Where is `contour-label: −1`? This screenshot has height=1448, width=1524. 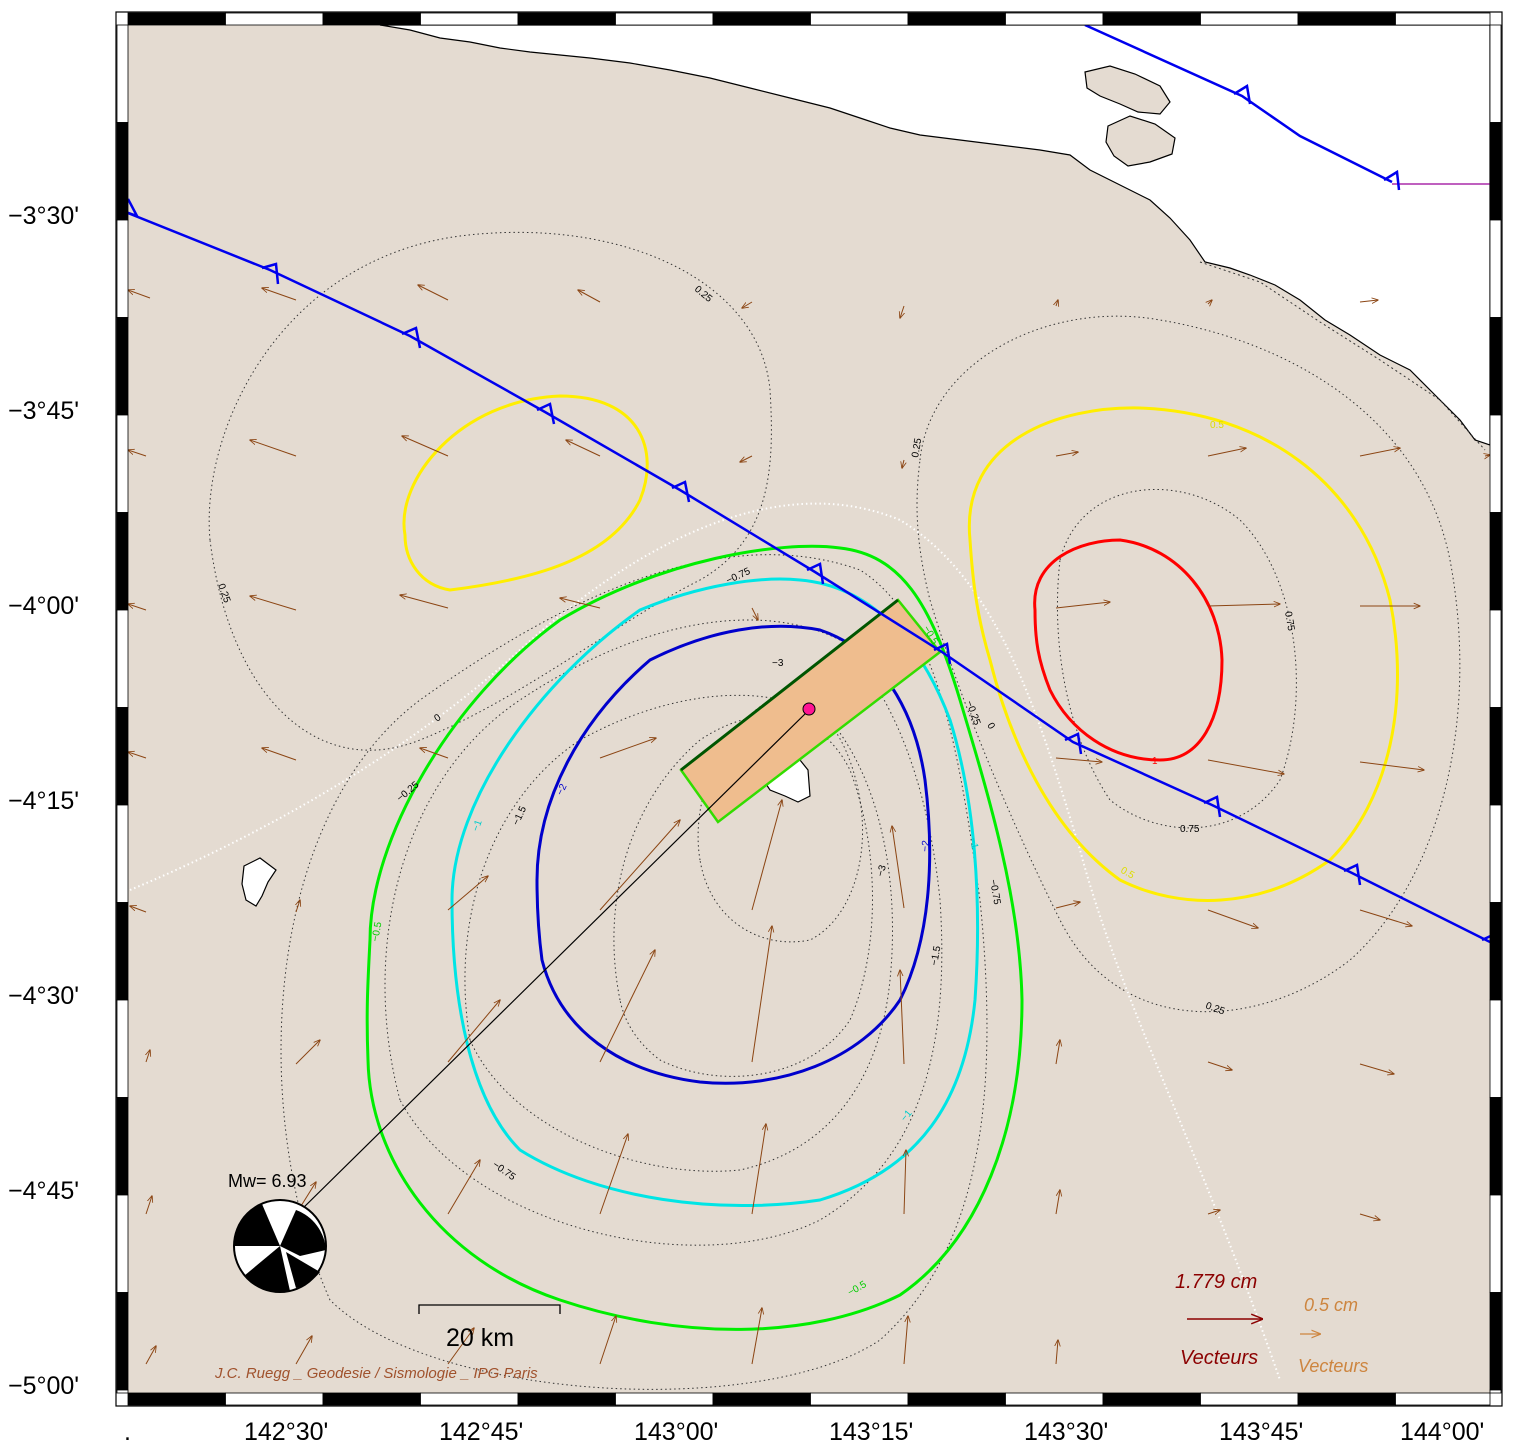
contour-label: −1 is located at coordinates (477, 825).